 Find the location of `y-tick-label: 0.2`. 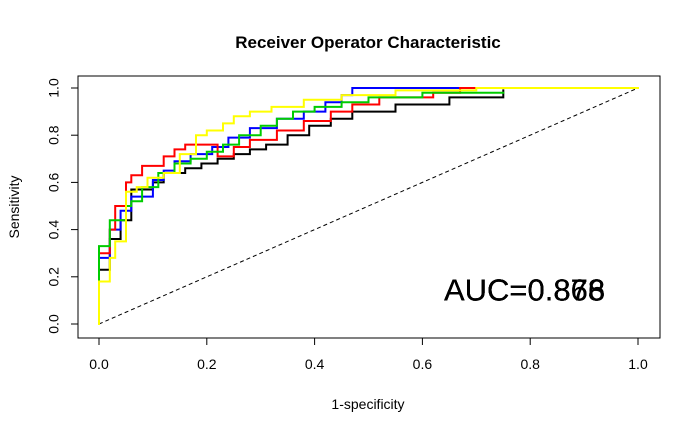

y-tick-label: 0.2 is located at coordinates (54, 277).